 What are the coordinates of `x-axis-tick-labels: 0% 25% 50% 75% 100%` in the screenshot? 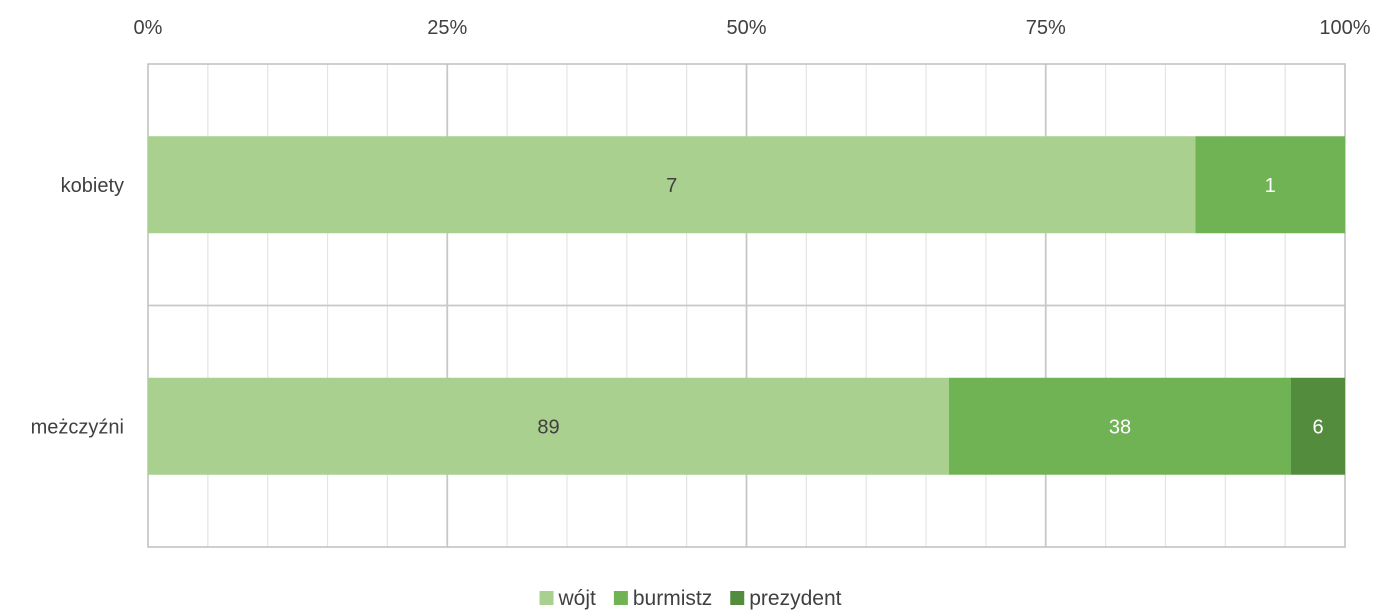 It's located at (752, 28).